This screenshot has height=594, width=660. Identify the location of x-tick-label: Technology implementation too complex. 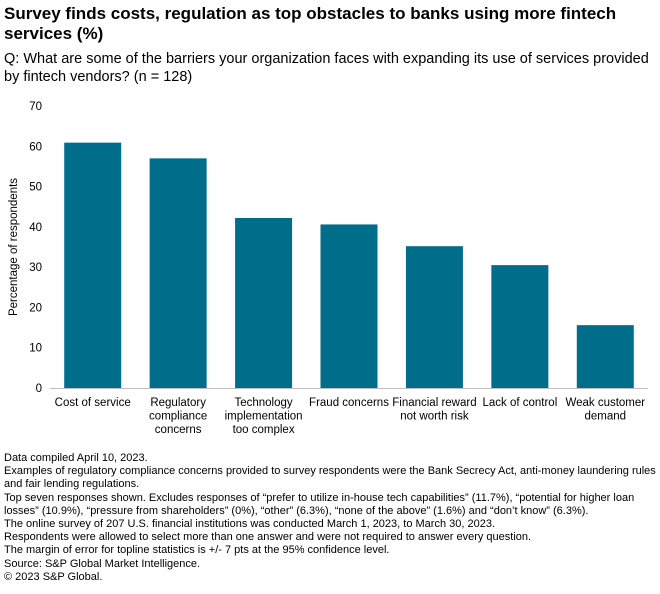
(264, 416).